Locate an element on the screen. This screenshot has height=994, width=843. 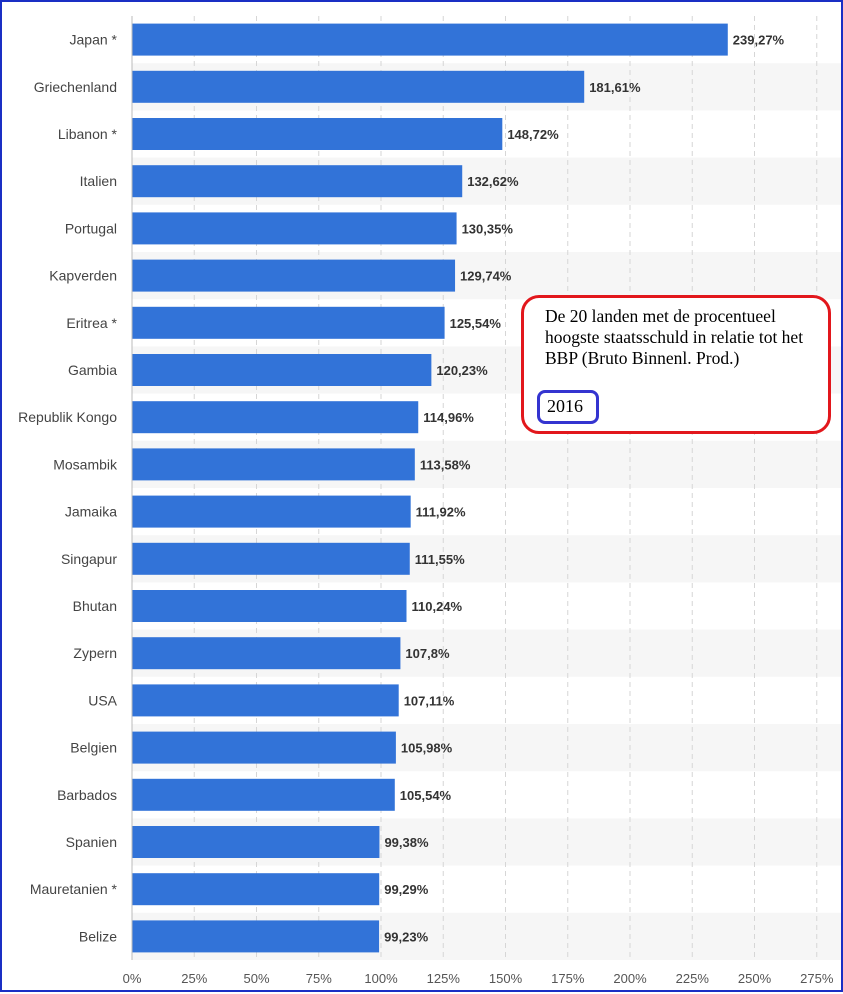
x-tick-label: 0% is located at coordinates (132, 978).